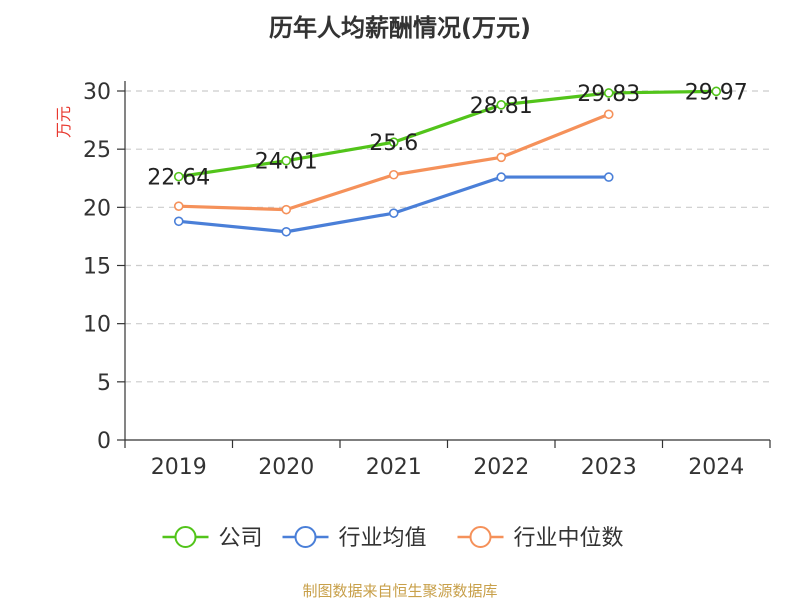  I want to click on data-label: 22.64, so click(178, 178).